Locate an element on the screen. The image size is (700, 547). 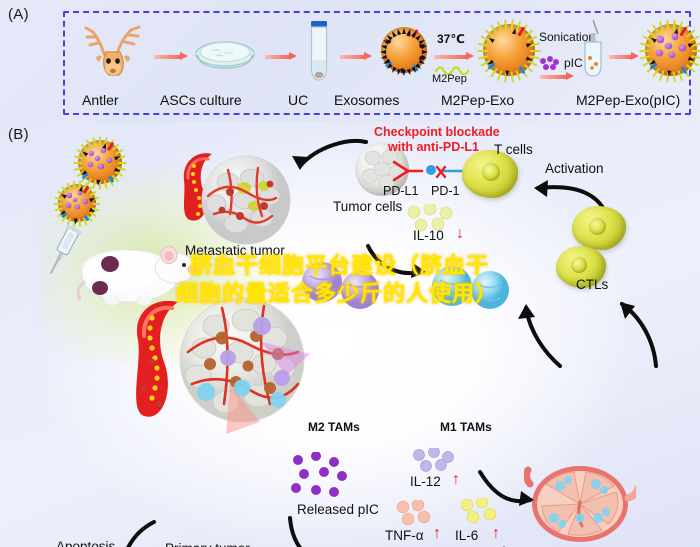
released-pic-label: Released pIC is located at coordinates (338, 509).